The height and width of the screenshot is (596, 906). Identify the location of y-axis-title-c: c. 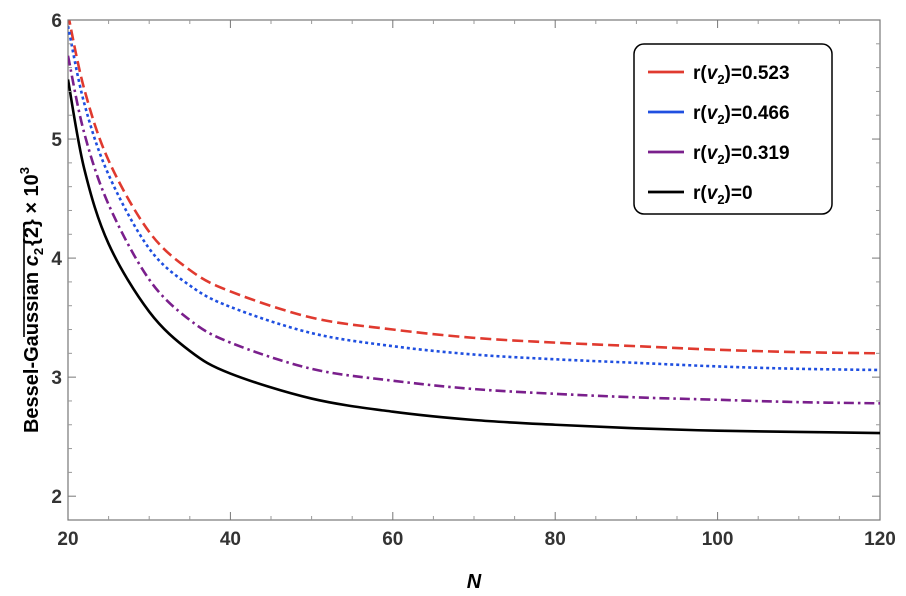
(32, 260).